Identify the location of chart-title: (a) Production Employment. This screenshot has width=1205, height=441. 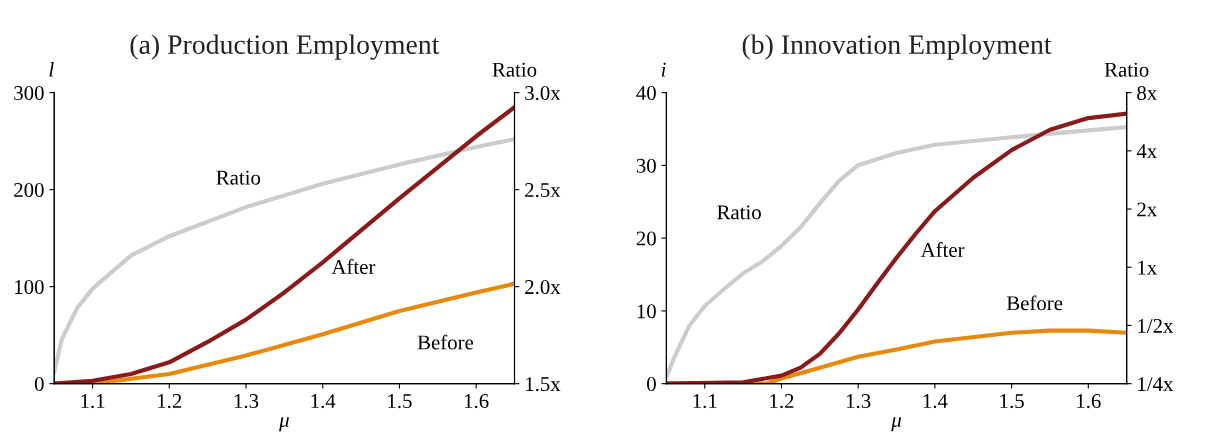
(285, 47).